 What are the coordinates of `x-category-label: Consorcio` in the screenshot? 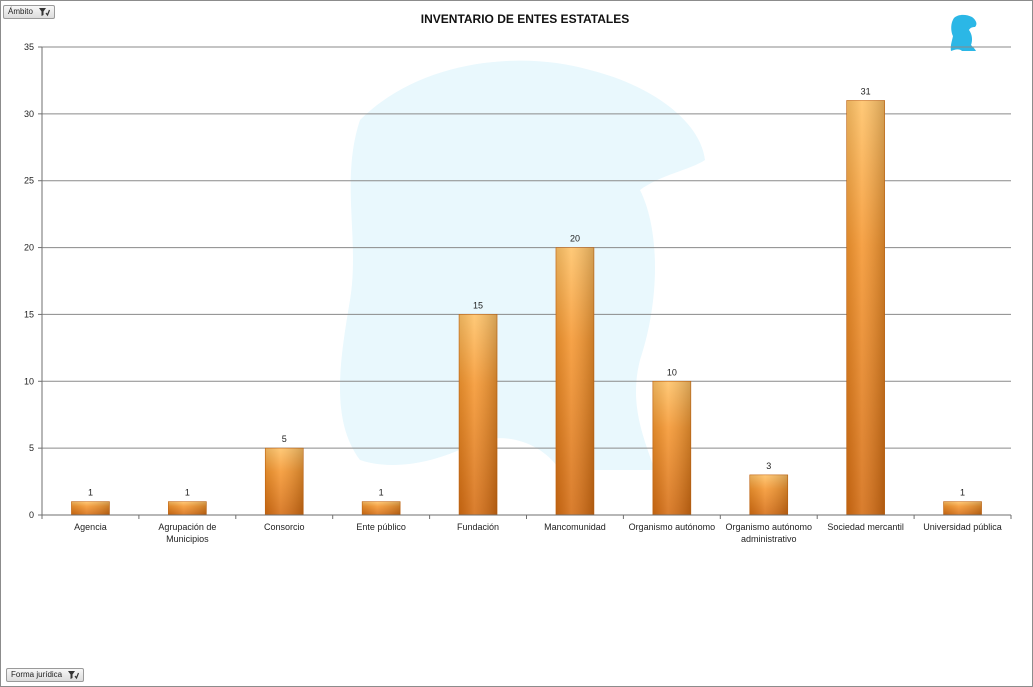 It's located at (284, 527).